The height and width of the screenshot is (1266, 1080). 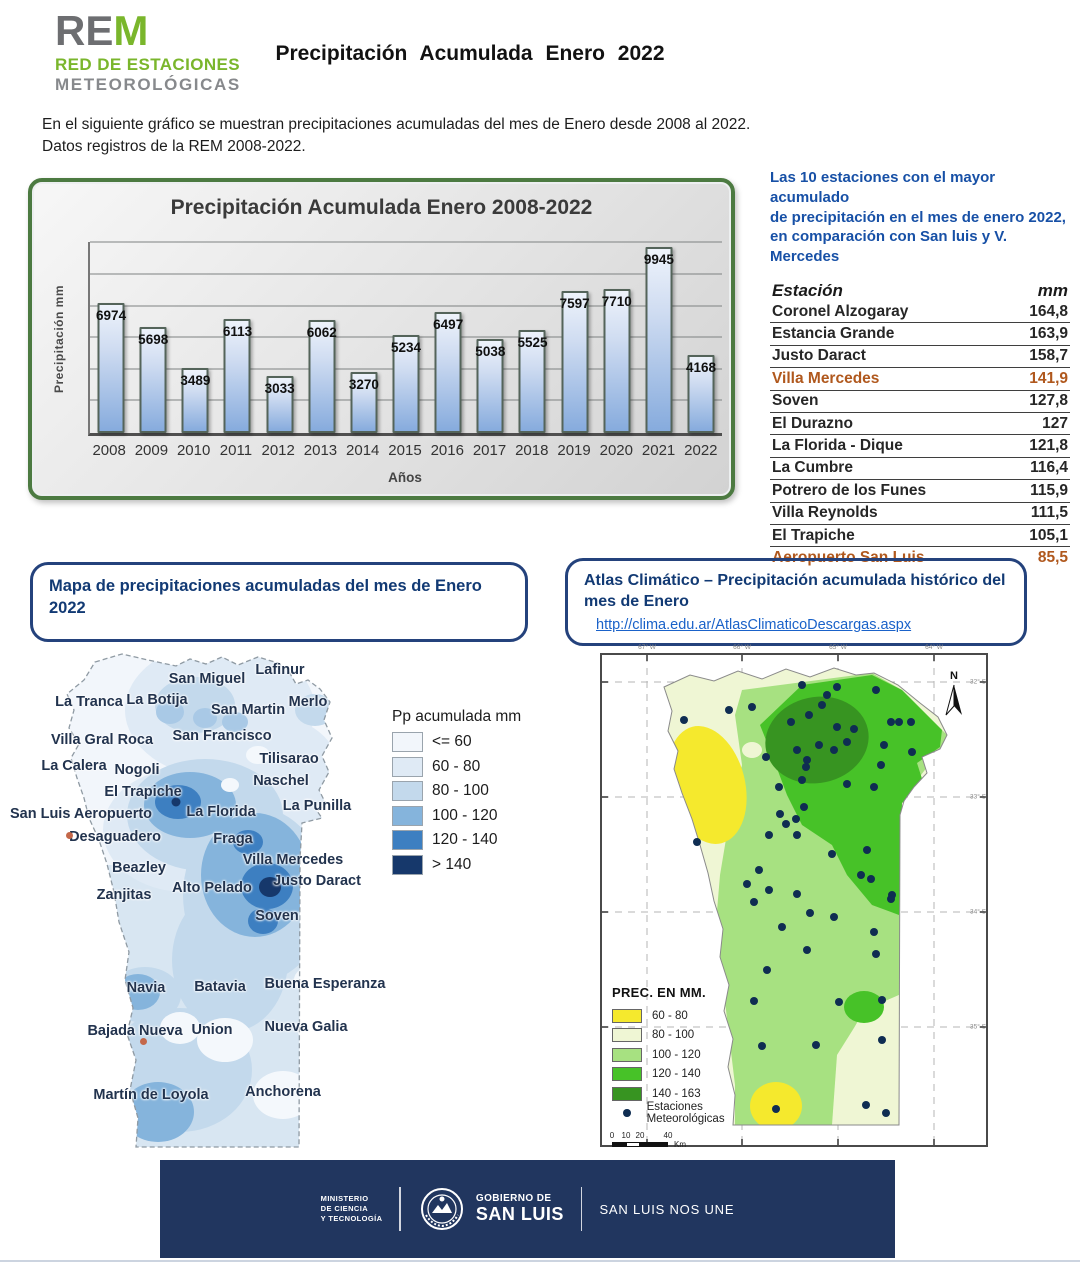 What do you see at coordinates (233, 839) in the screenshot?
I see `map-station-label: Fraga` at bounding box center [233, 839].